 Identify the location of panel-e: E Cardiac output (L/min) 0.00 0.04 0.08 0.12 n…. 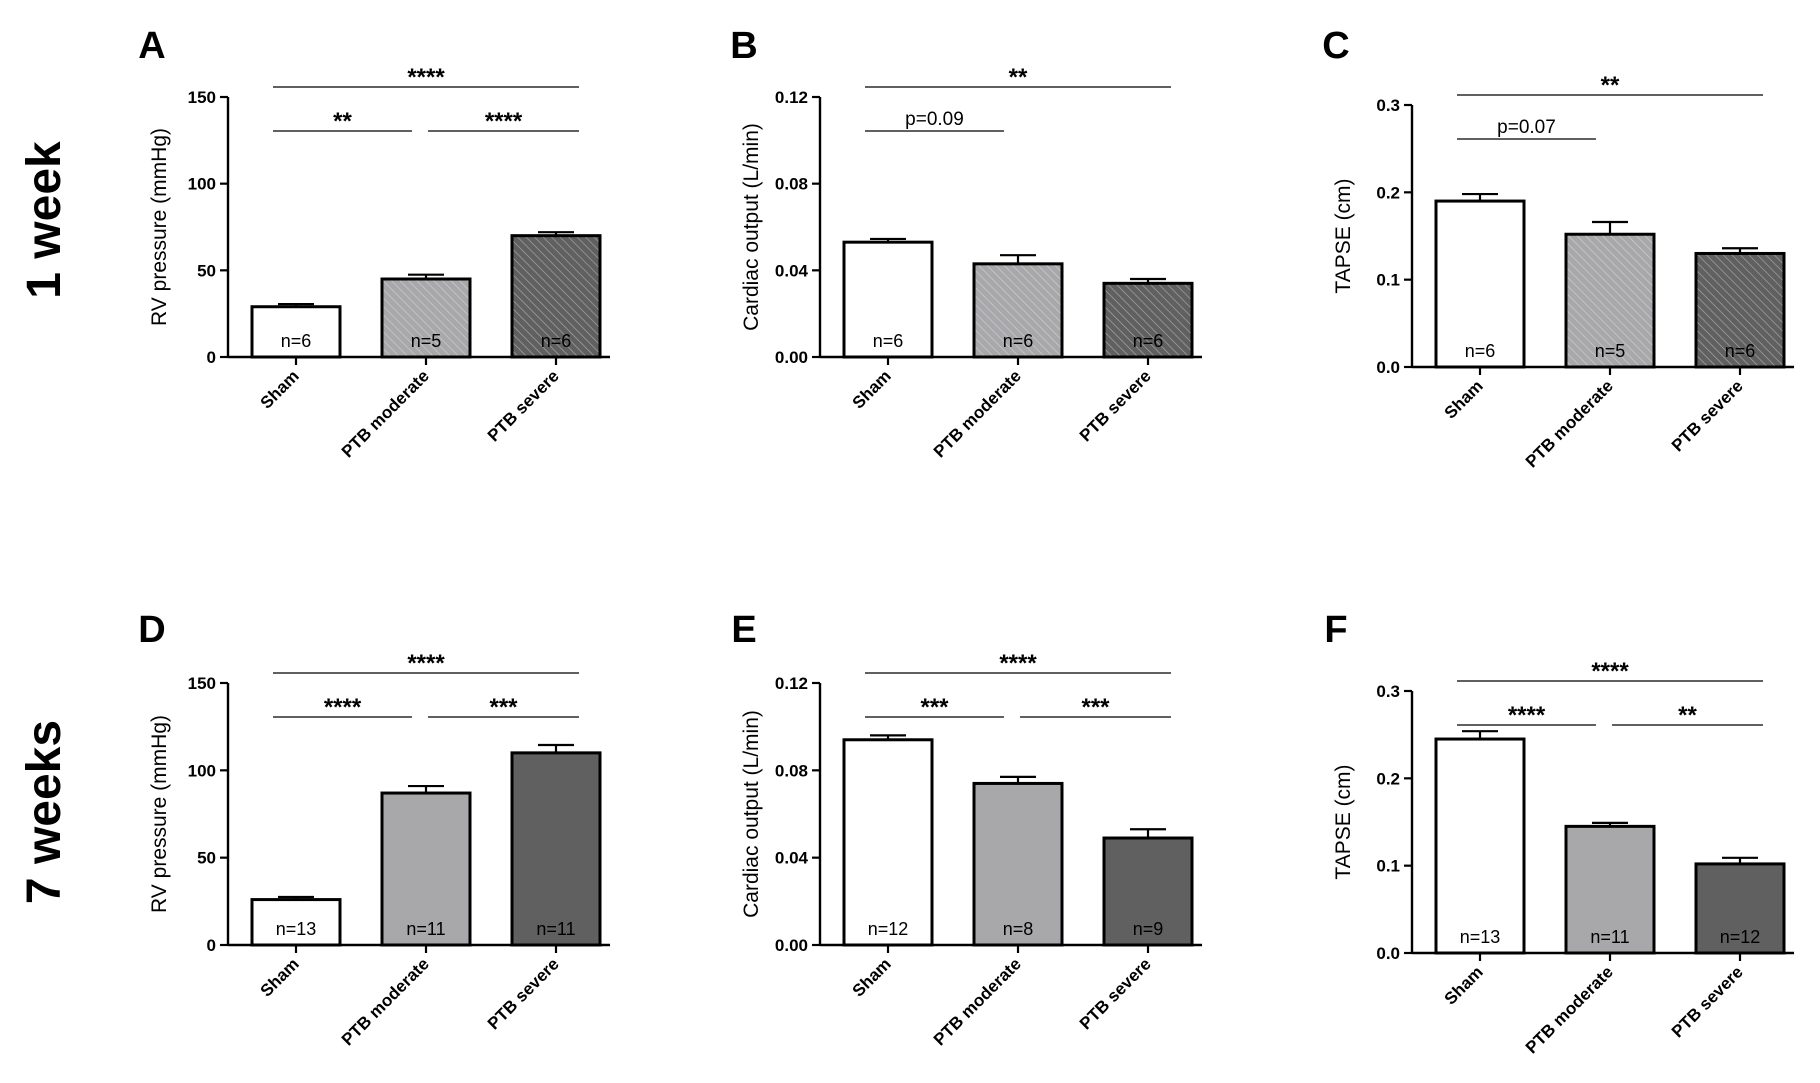
(966, 829).